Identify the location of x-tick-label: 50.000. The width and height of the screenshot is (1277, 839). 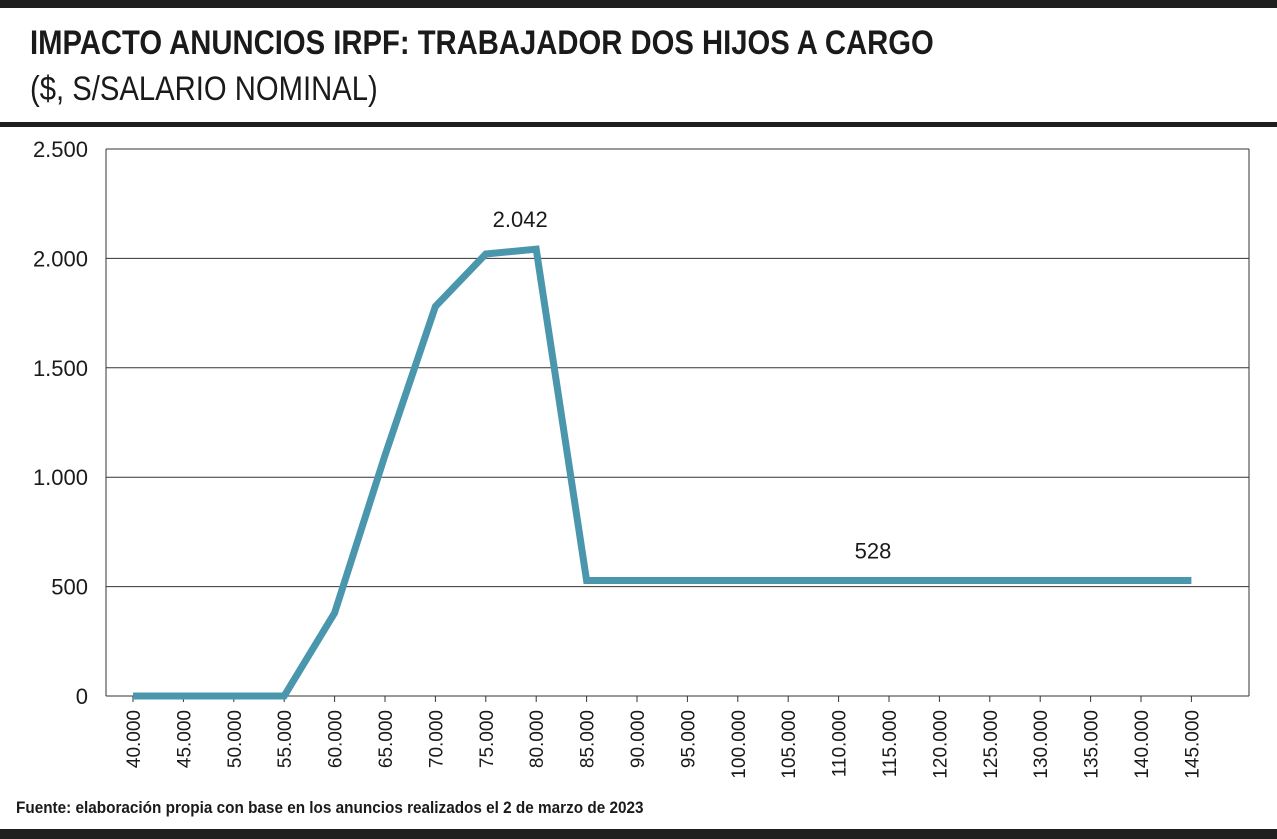
(235, 739).